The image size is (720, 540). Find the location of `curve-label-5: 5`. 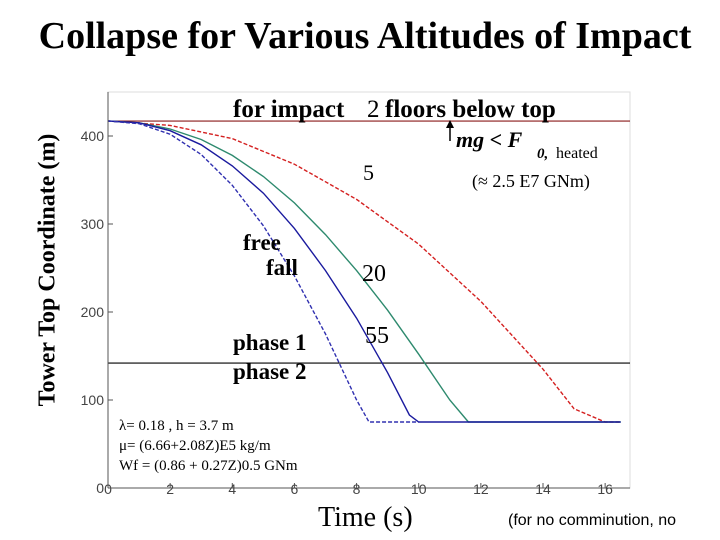

curve-label-5: 5 is located at coordinates (368, 172).